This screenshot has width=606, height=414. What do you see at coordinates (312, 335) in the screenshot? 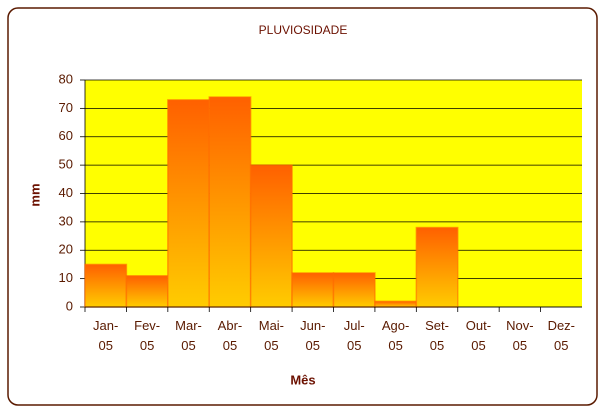
I see `x-tick-label: Jun-05` at bounding box center [312, 335].